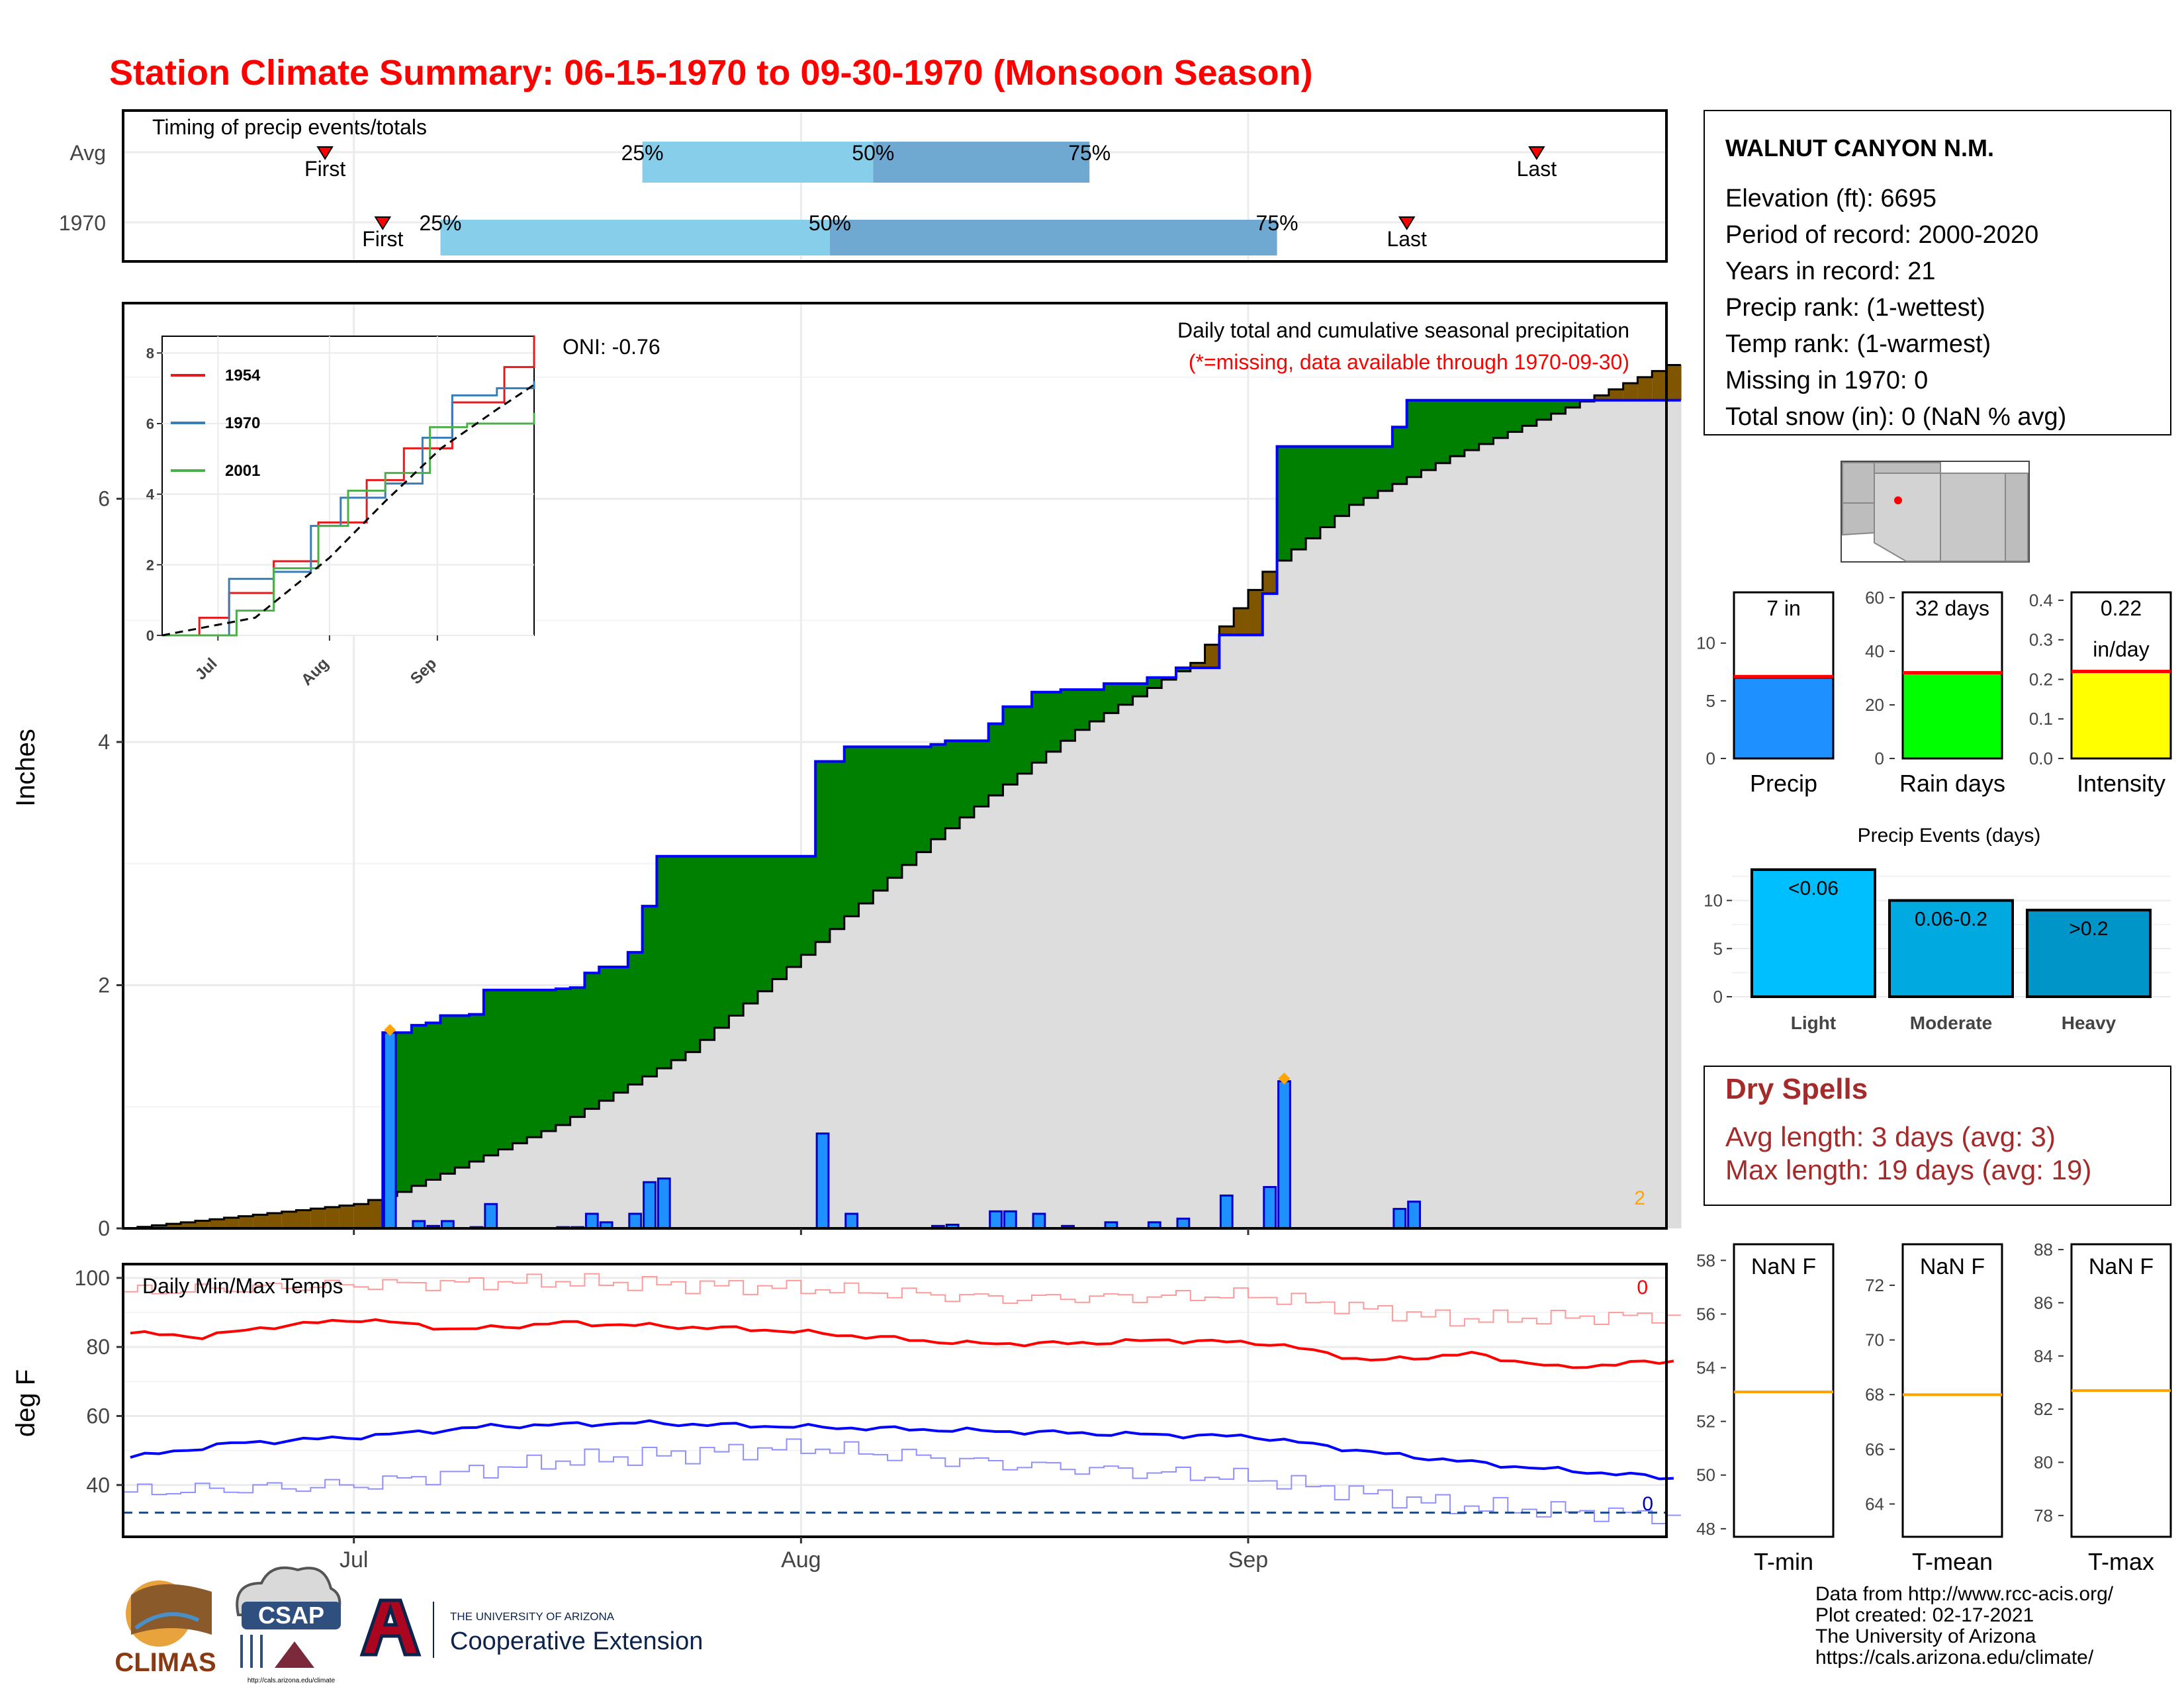 The width and height of the screenshot is (2184, 1691). What do you see at coordinates (289, 127) in the screenshot?
I see `timing-label: Timing of precip events/totals` at bounding box center [289, 127].